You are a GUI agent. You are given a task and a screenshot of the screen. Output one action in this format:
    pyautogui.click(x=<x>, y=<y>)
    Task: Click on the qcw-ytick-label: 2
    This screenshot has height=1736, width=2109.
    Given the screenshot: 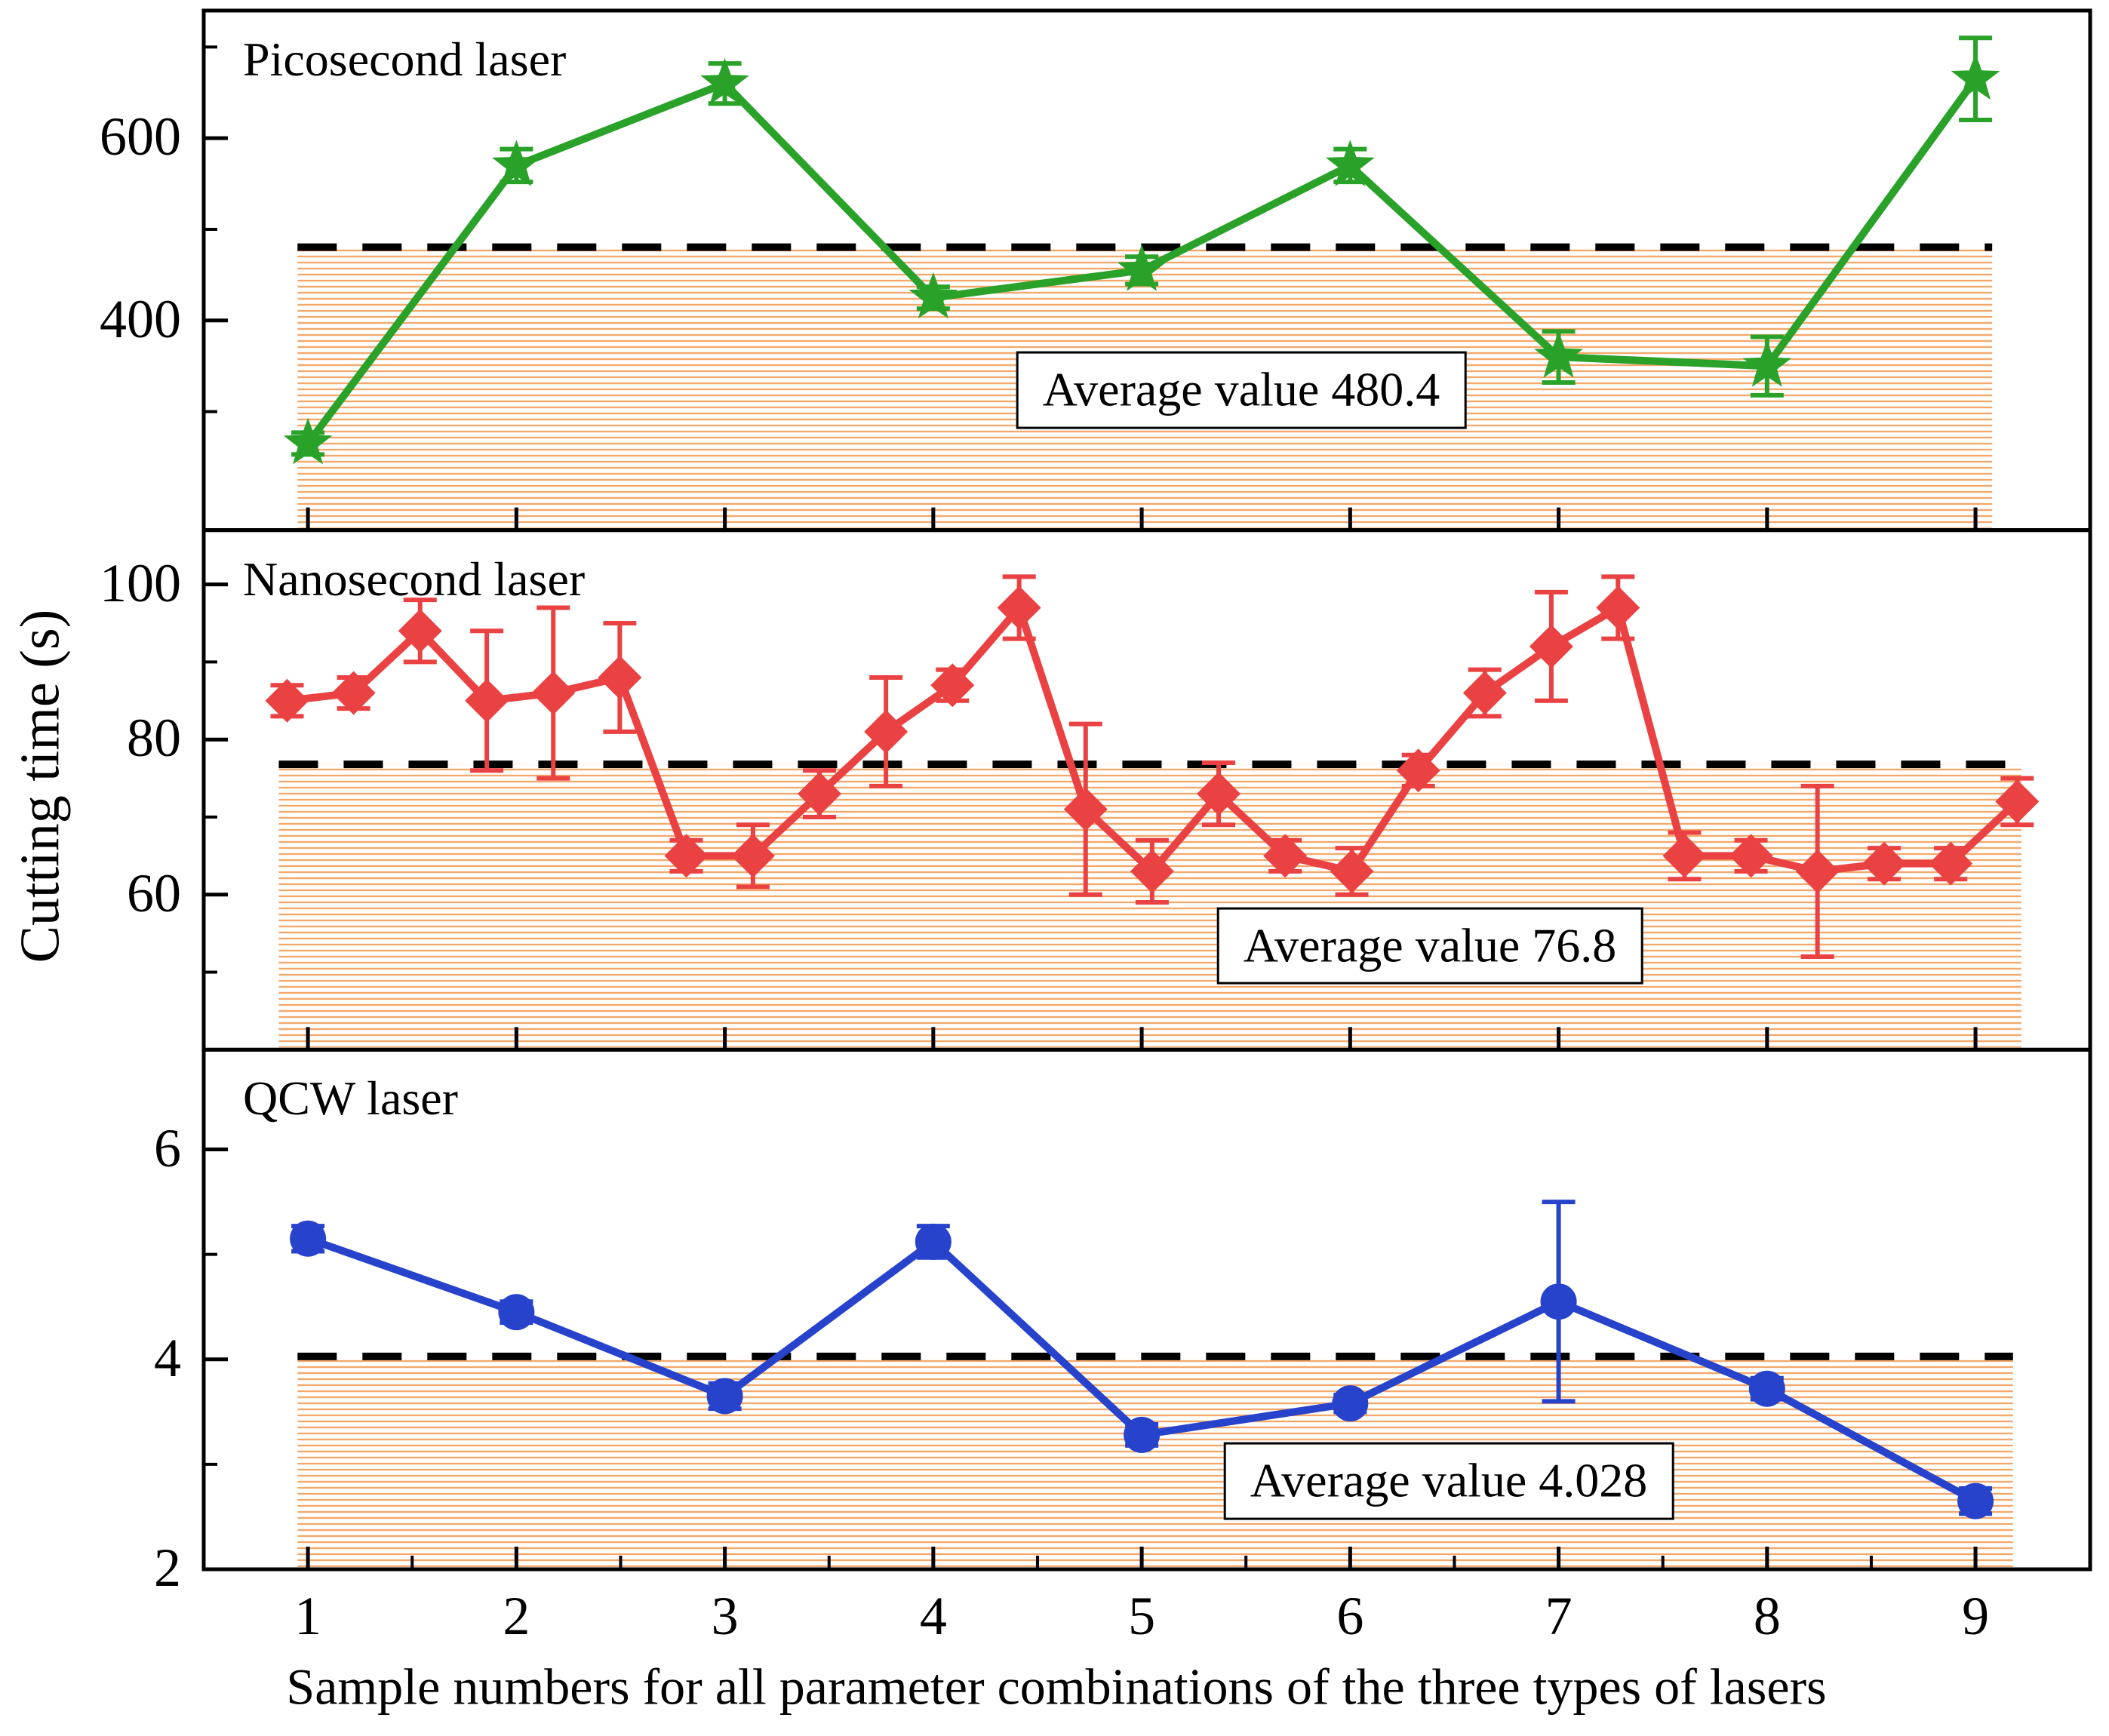 What is the action you would take?
    pyautogui.click(x=167, y=1568)
    